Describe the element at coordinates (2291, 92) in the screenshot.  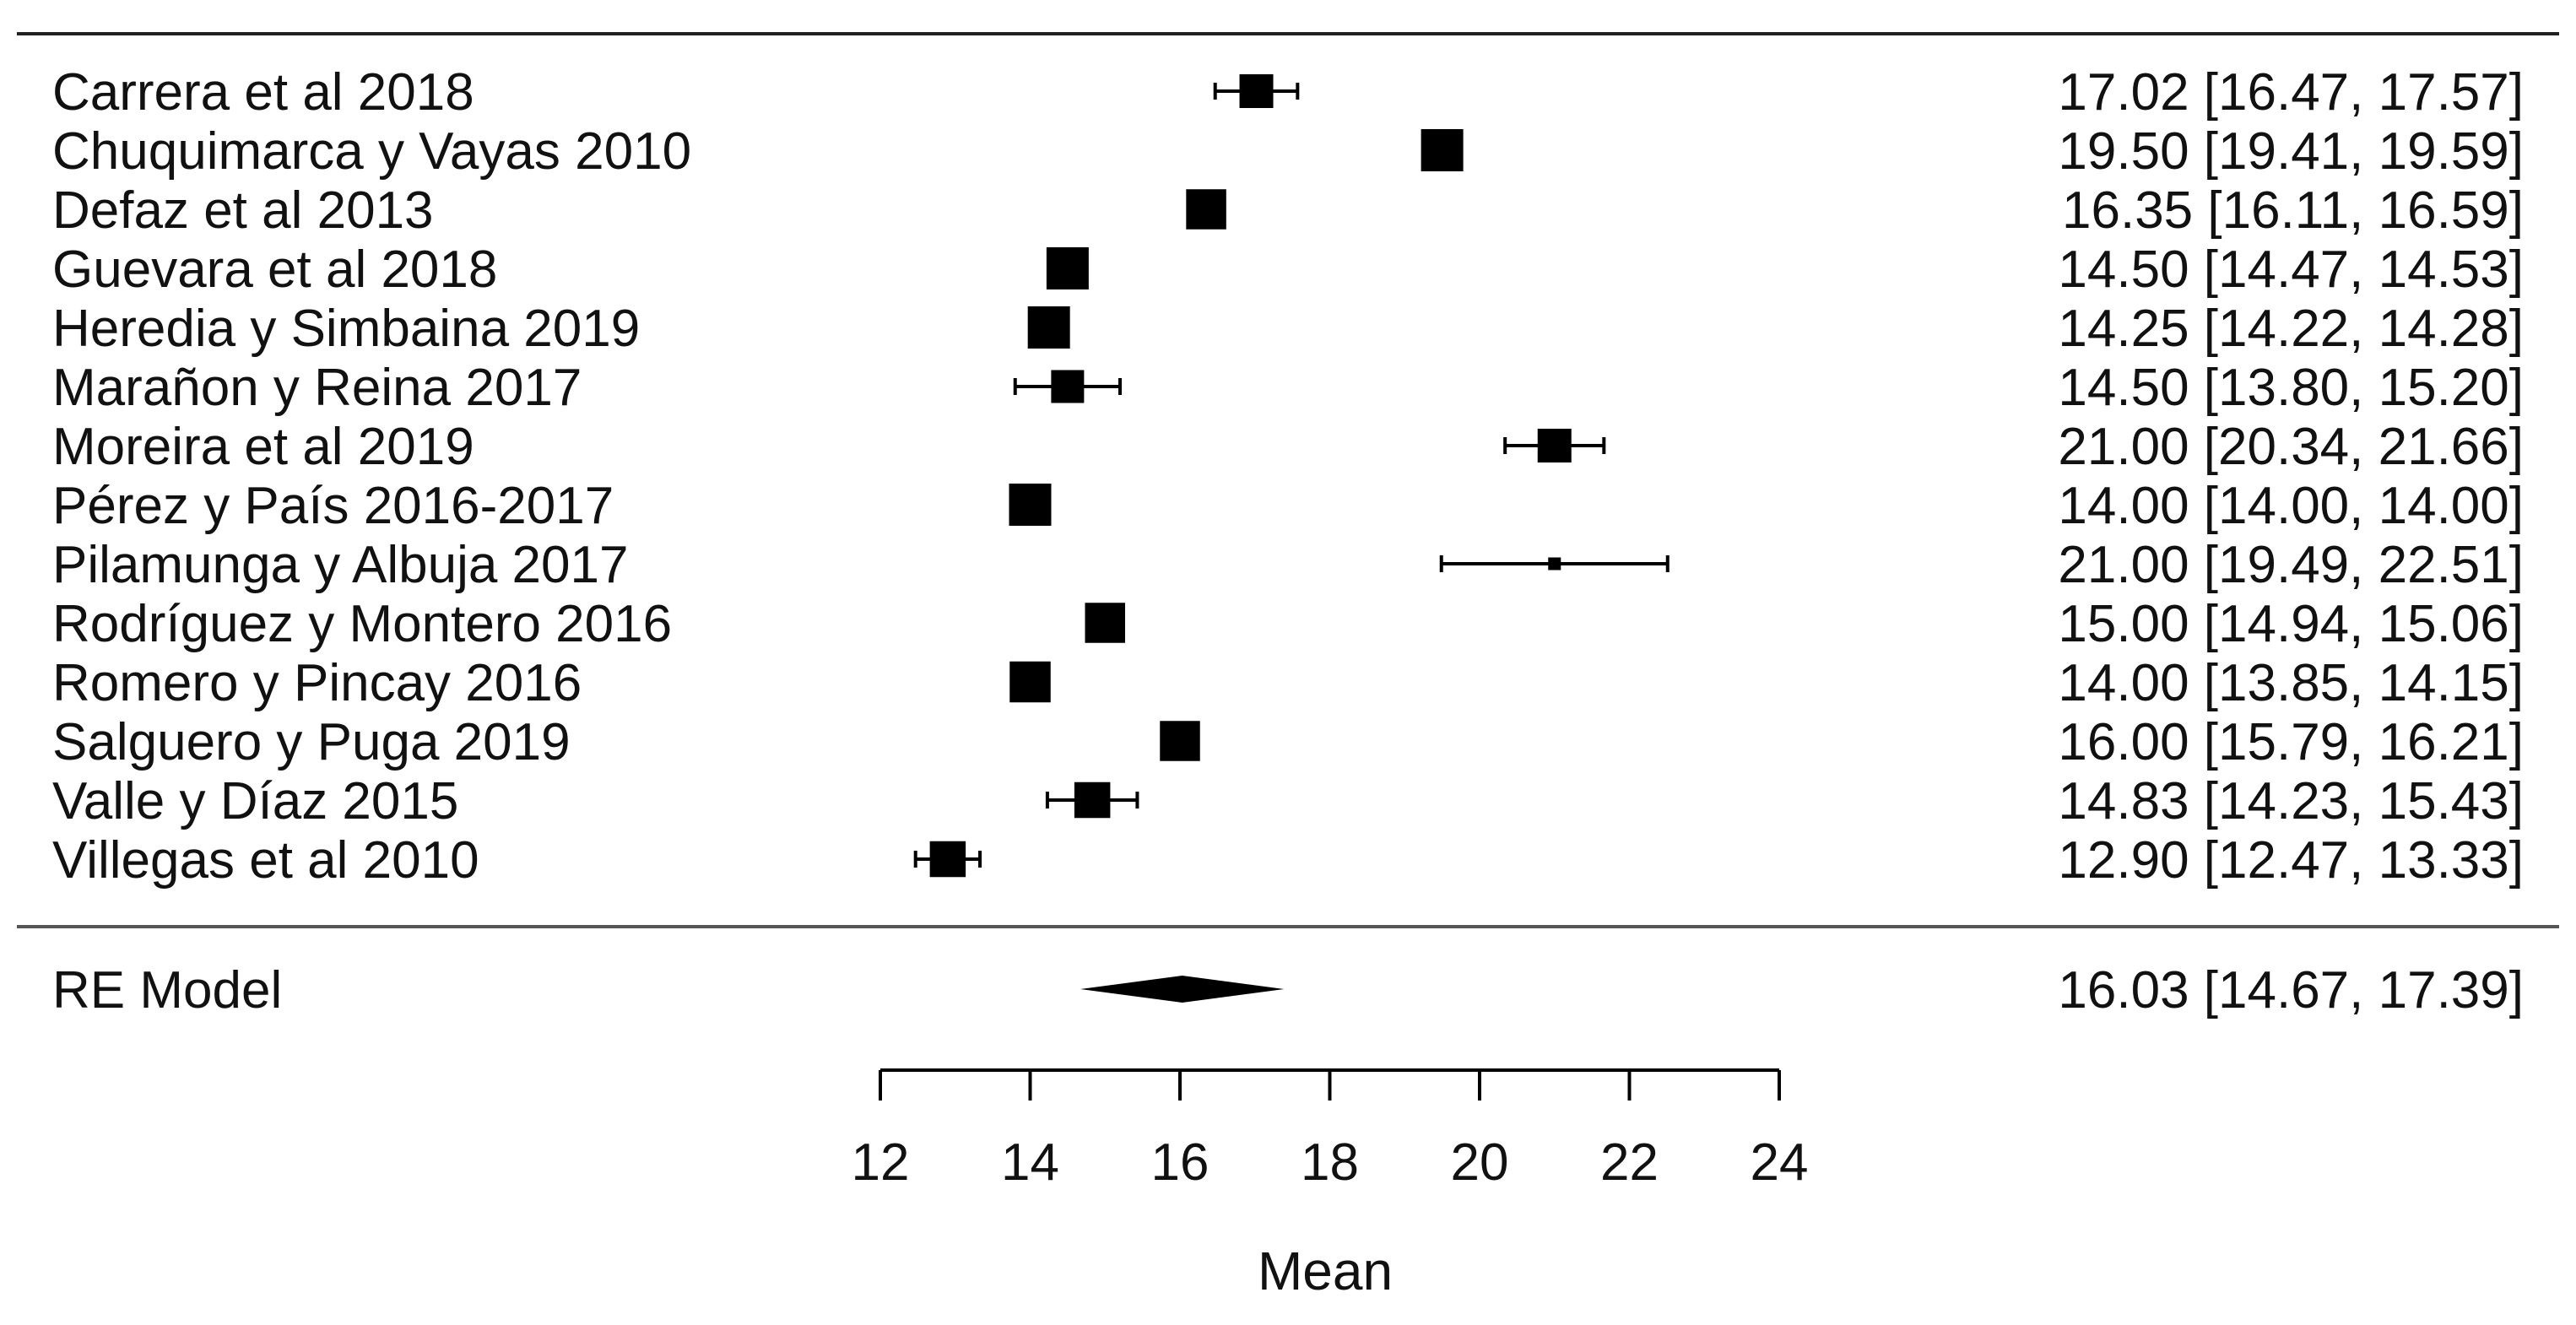
I see `estimate-text: 17.02 [16.47, 17.57]` at that location.